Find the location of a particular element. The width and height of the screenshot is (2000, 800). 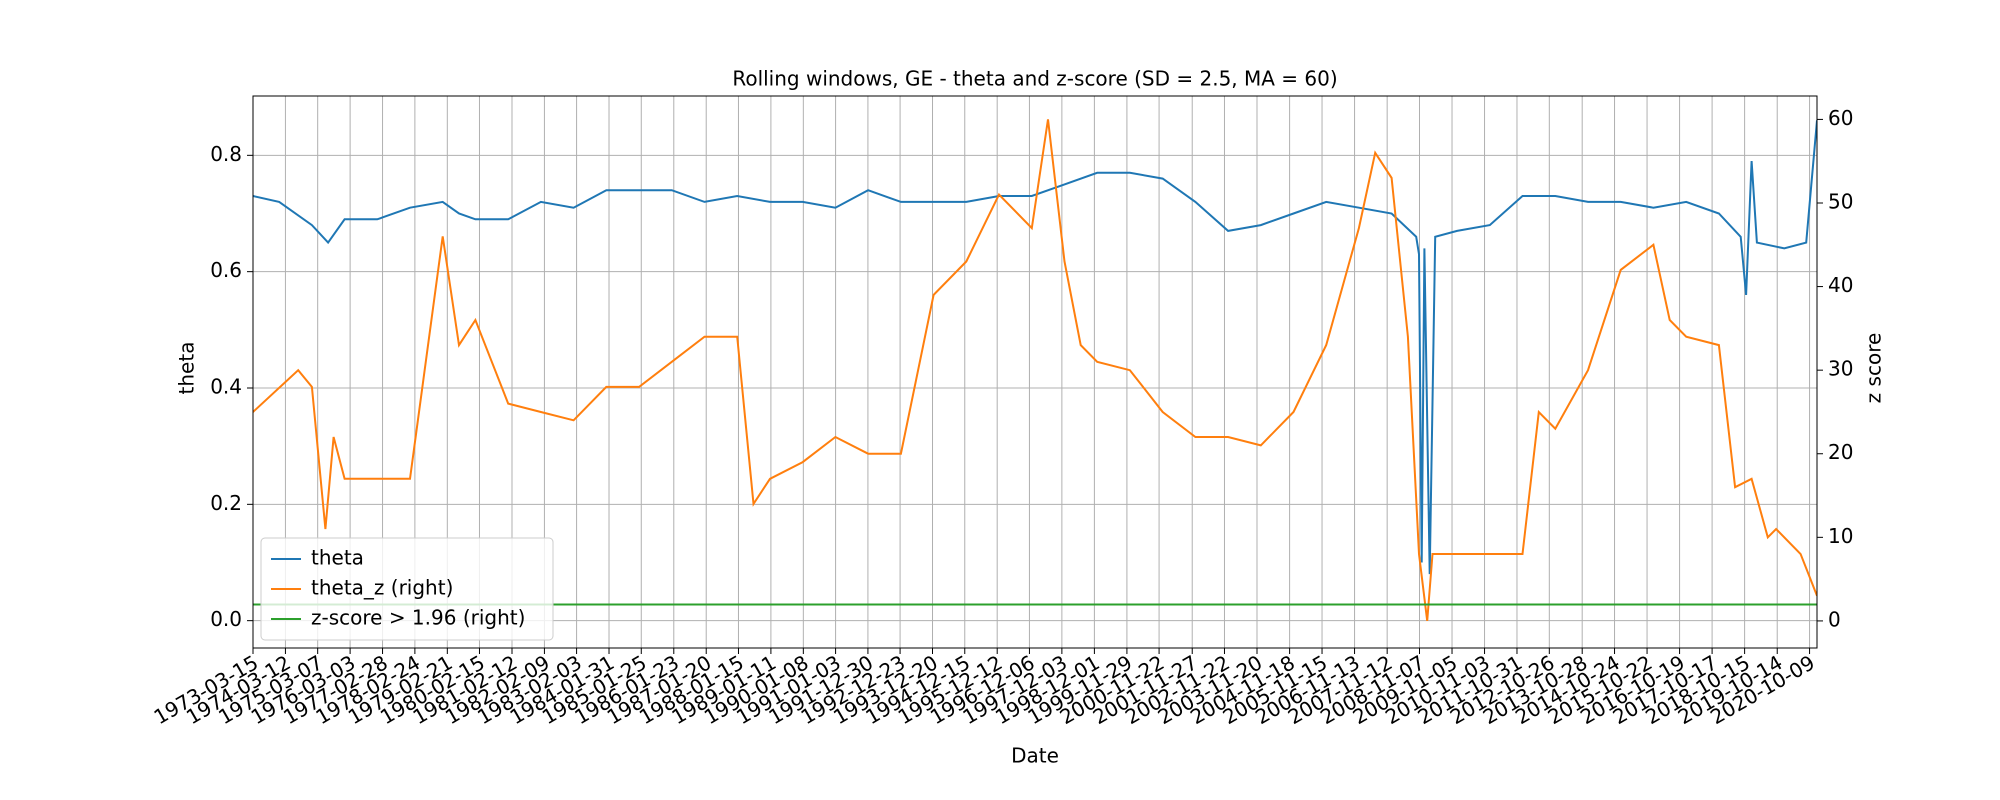

y-tick-label: 0.0 is located at coordinates (226, 619).